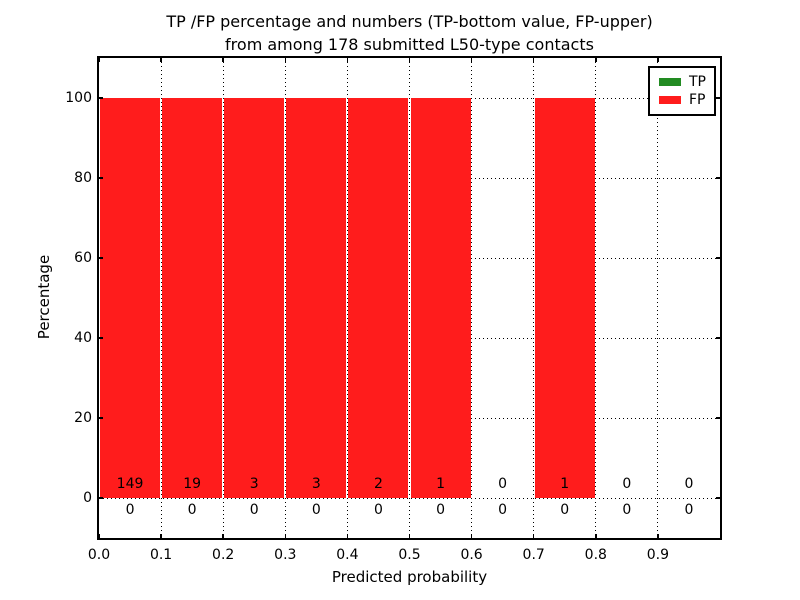  Describe the element at coordinates (670, 82) in the screenshot. I see `tp-legend-swatch` at that location.